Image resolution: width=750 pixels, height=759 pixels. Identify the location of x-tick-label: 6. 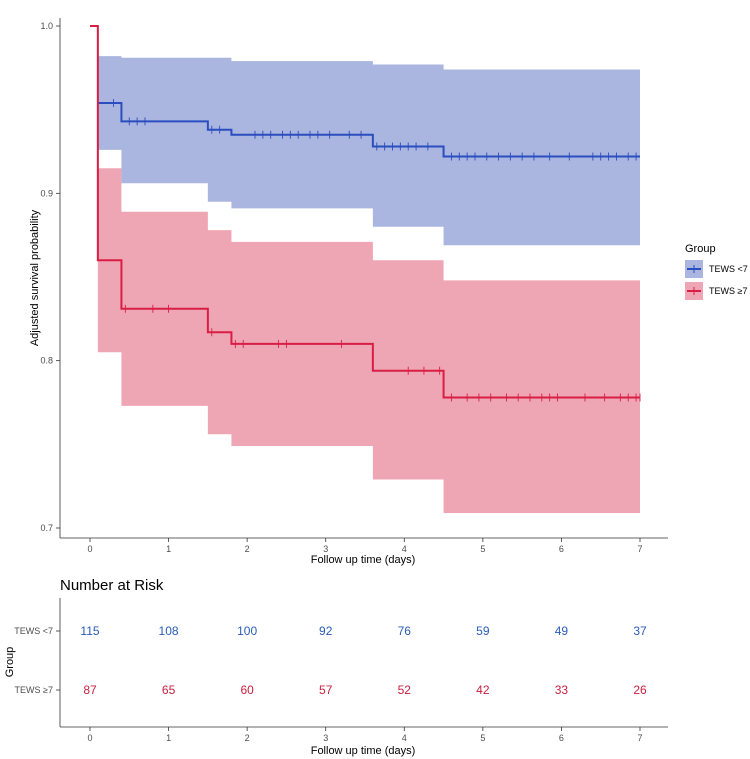
(561, 549).